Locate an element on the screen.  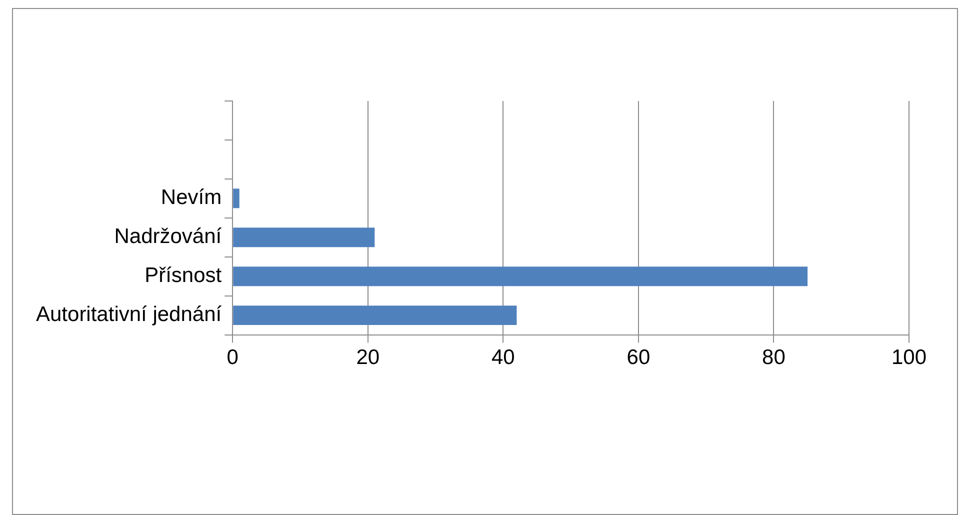
y-tick-label: Přísnost is located at coordinates (183, 276).